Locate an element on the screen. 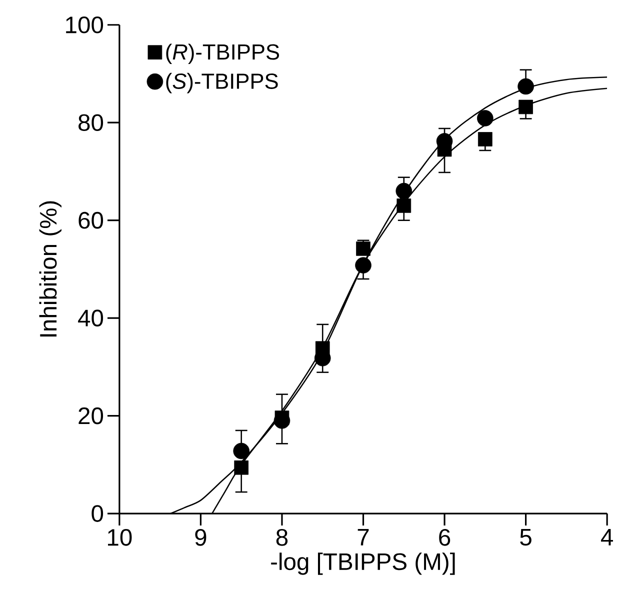  x-axis-title: -log [TBIPPS (M)] is located at coordinates (363, 563).